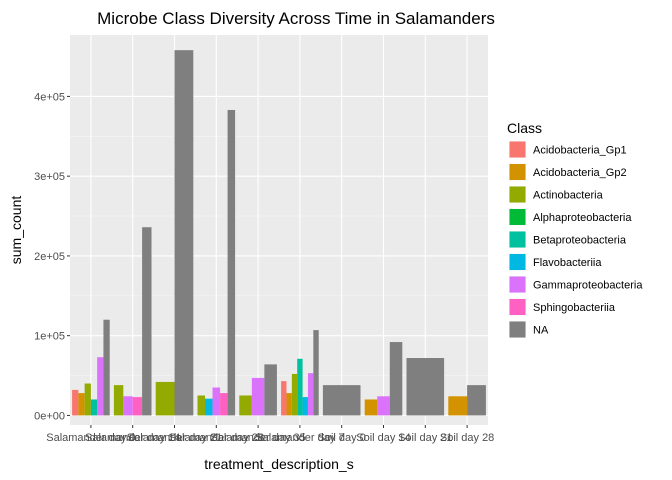  I want to click on x-tick-label: Soil day 0, so click(342, 438).